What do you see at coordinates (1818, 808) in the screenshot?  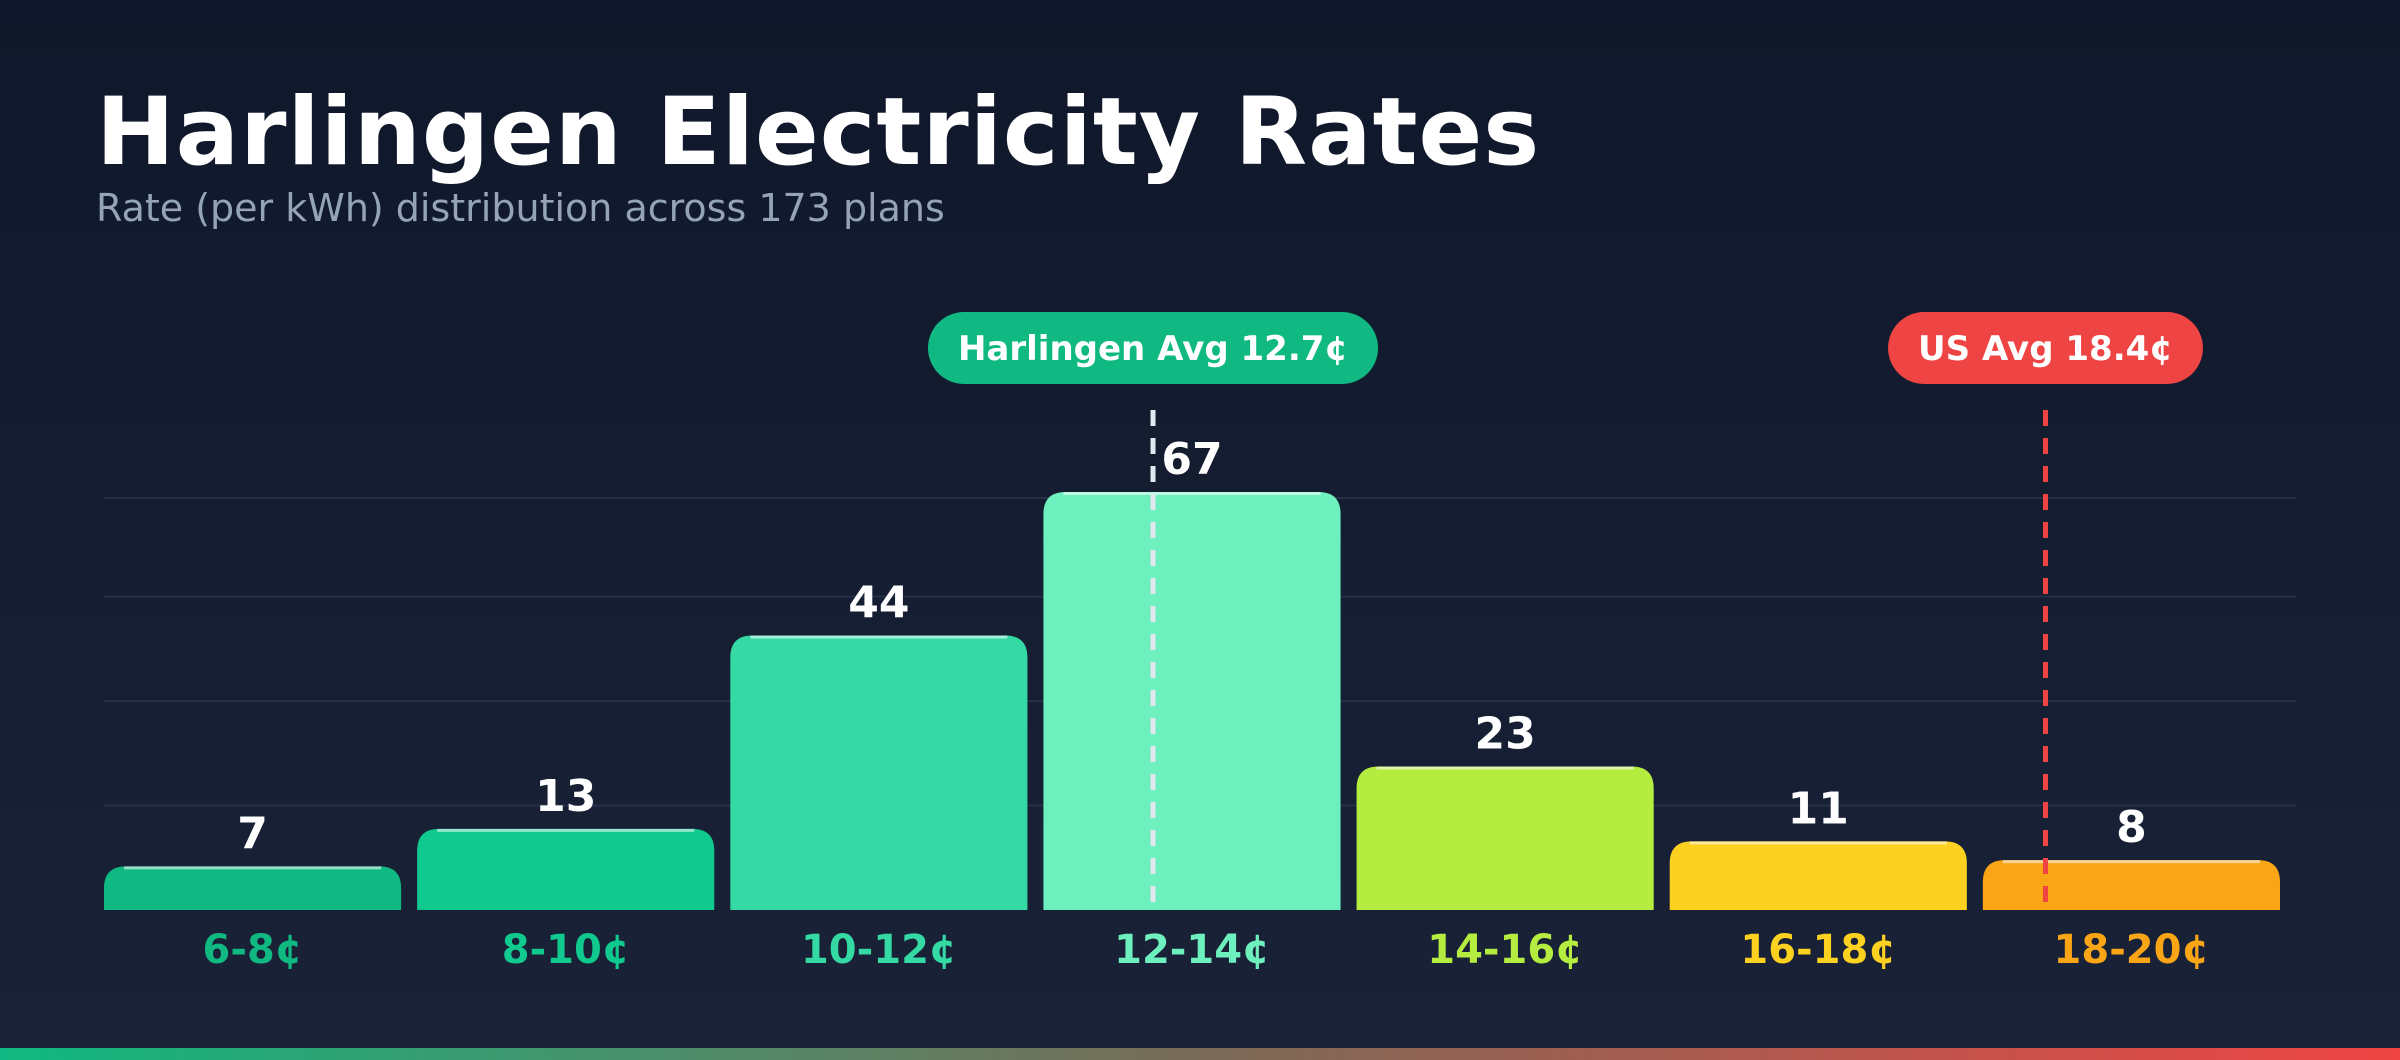 I see `bar-value-label: 11` at bounding box center [1818, 808].